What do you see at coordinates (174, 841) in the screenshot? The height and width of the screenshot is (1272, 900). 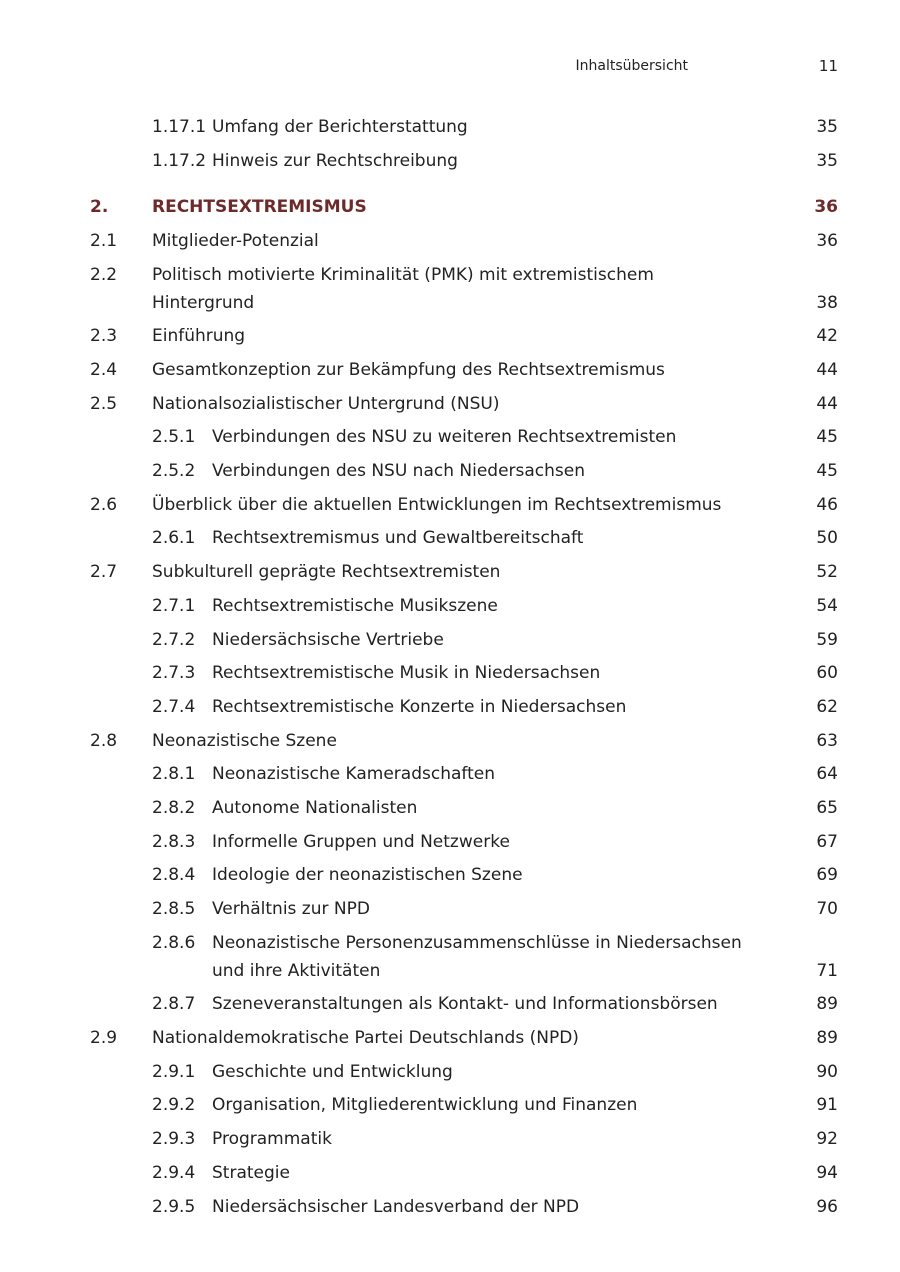 I see `toc-entry-number: 2.8.3` at bounding box center [174, 841].